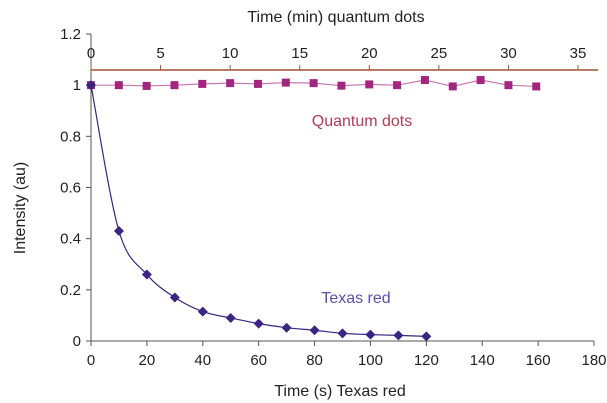  Describe the element at coordinates (578, 53) in the screenshot. I see `x-top-tick-label: 35` at that location.